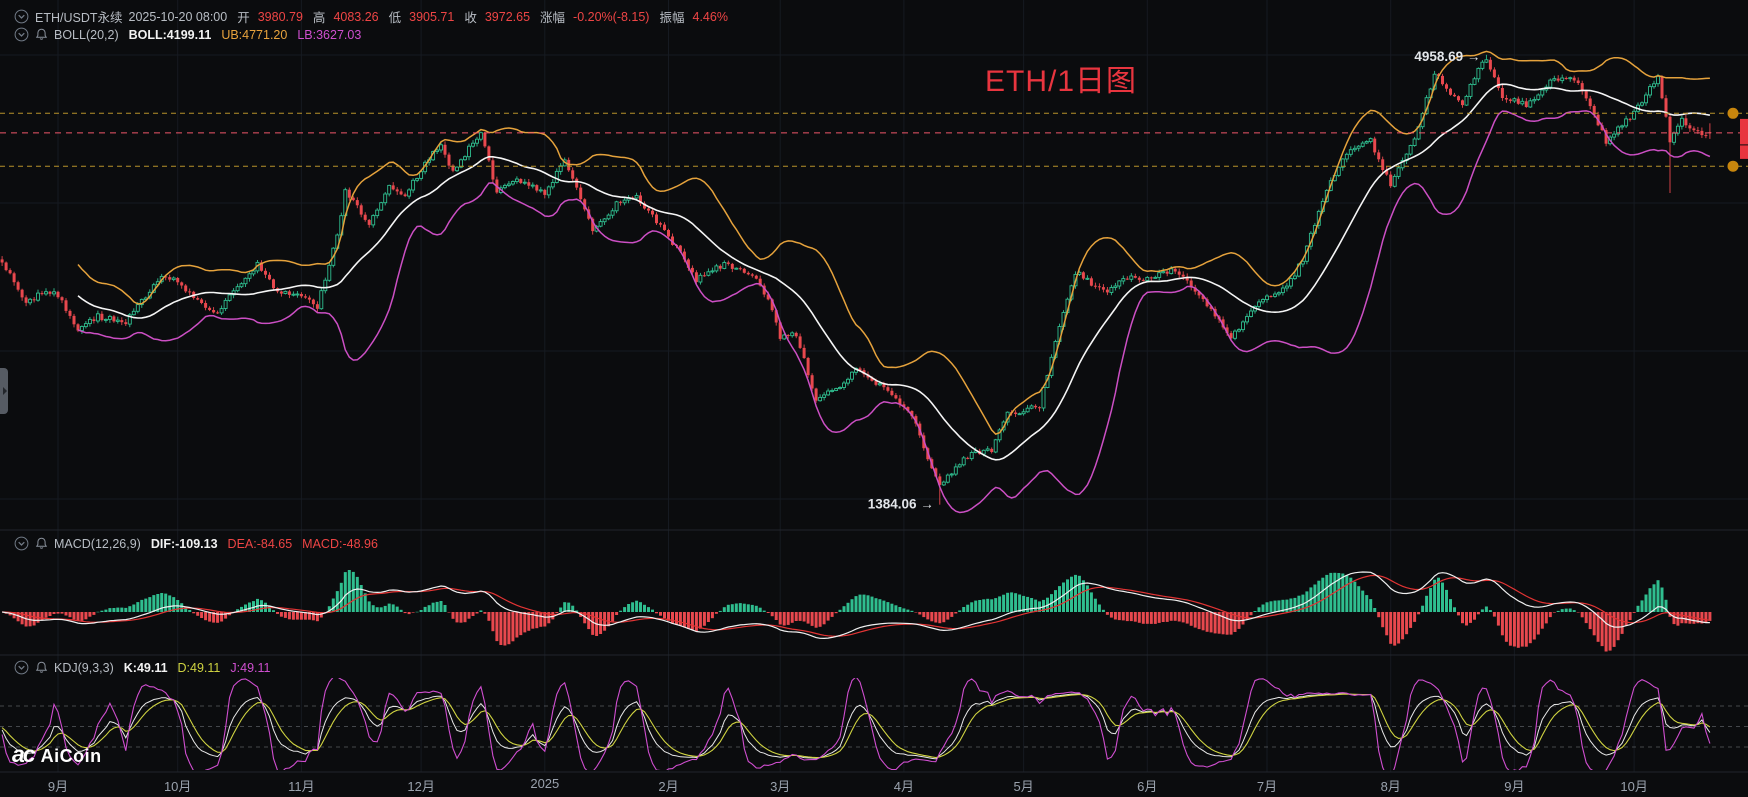 Image resolution: width=1748 pixels, height=797 pixels. I want to click on axis-month-label: 6月, so click(1147, 786).